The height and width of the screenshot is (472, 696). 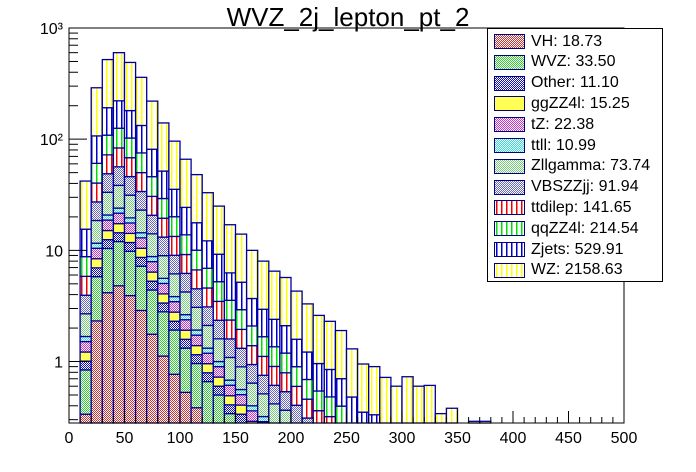 What do you see at coordinates (235, 438) in the screenshot?
I see `x-tick-label: 150` at bounding box center [235, 438].